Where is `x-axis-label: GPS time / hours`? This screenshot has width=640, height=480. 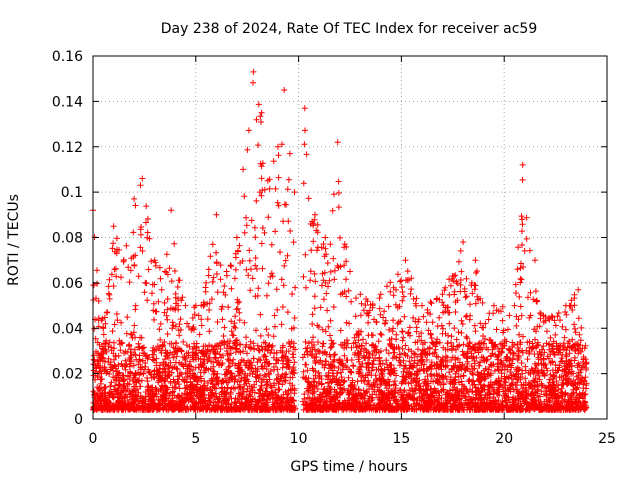
x-axis-label: GPS time / hours is located at coordinates (348, 467).